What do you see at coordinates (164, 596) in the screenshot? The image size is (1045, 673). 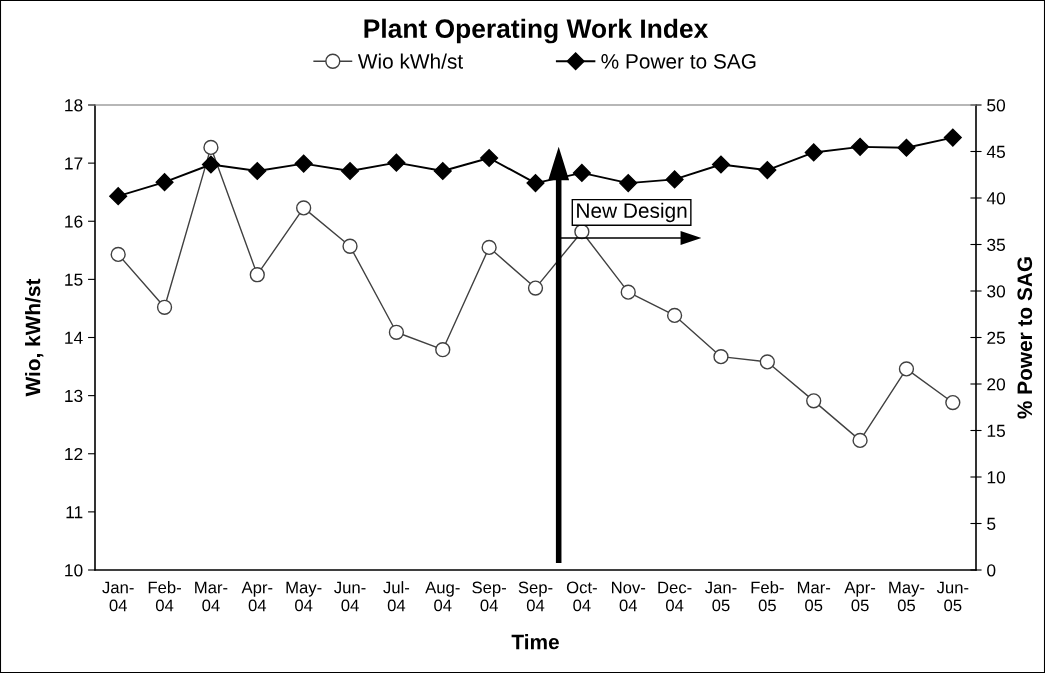 I see `x-tick-label: Feb-04` at bounding box center [164, 596].